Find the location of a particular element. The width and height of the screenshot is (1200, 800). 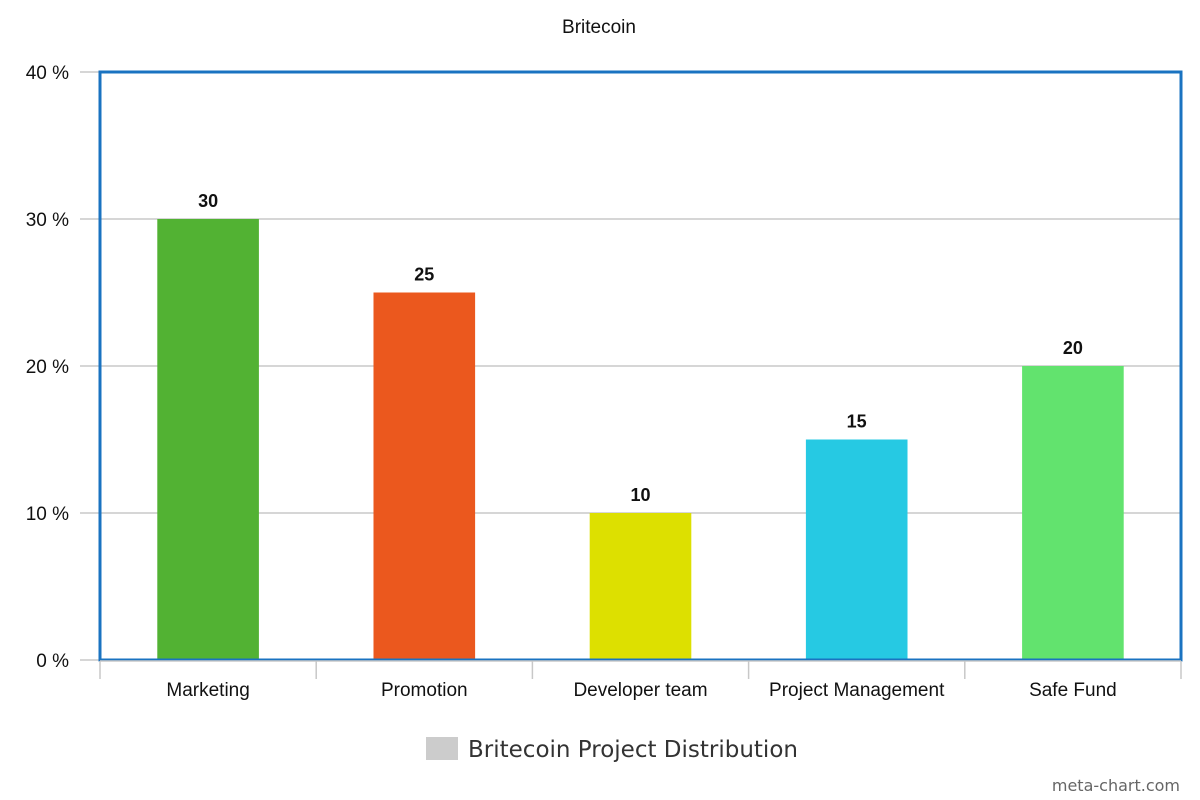

y-tick-label: 30 % is located at coordinates (47, 220).